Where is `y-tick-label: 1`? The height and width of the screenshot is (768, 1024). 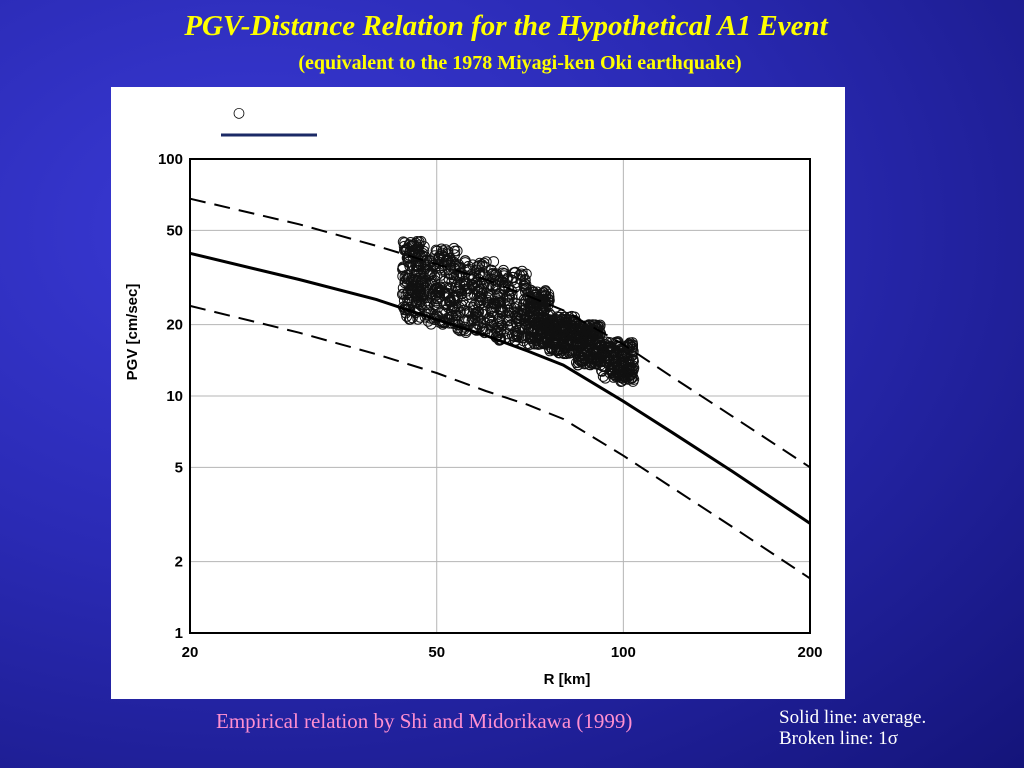 y-tick-label: 1 is located at coordinates (179, 633).